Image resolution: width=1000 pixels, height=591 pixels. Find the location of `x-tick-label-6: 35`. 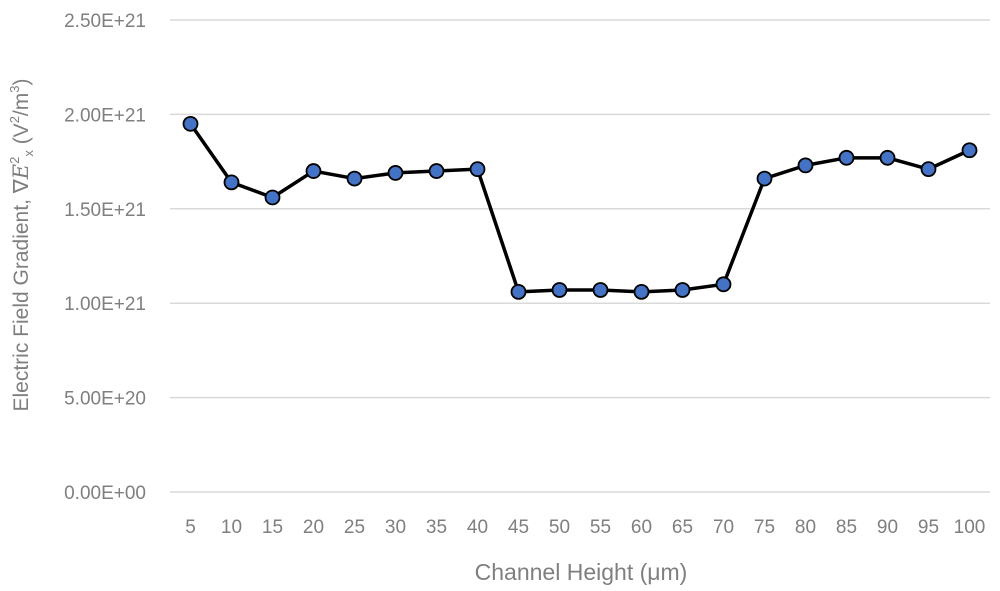

x-tick-label-6: 35 is located at coordinates (436, 527).